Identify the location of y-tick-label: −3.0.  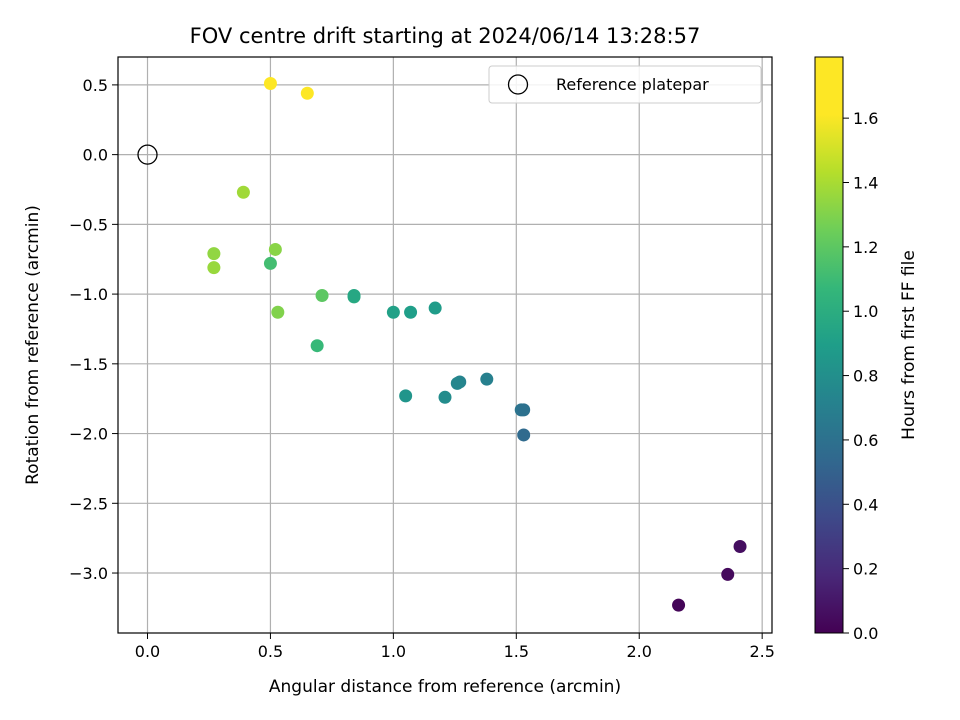
(88, 573).